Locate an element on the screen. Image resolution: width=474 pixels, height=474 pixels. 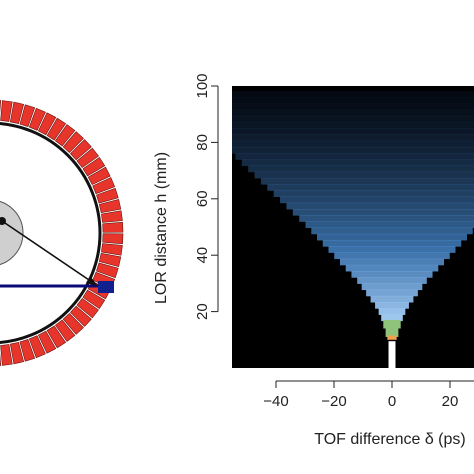
x-axis-title: TOF difference δ (ps) is located at coordinates (389, 439).